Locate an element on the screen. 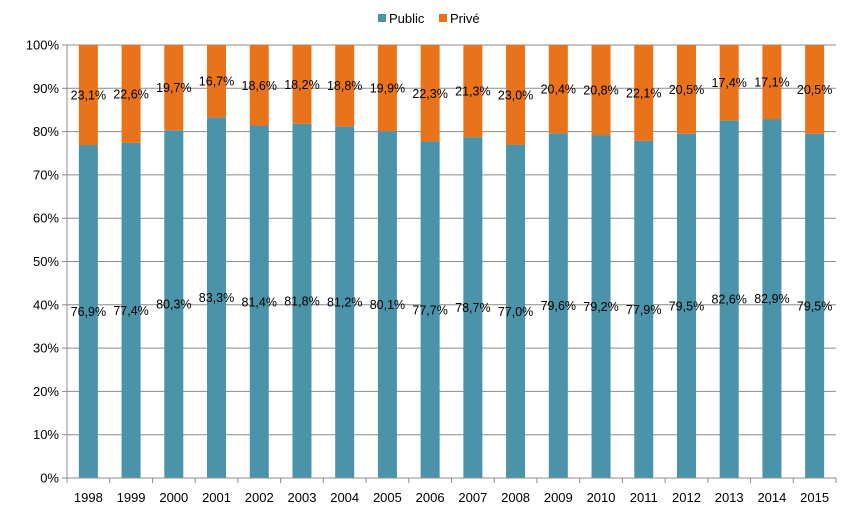  data-label-public: 81,4% is located at coordinates (259, 302).